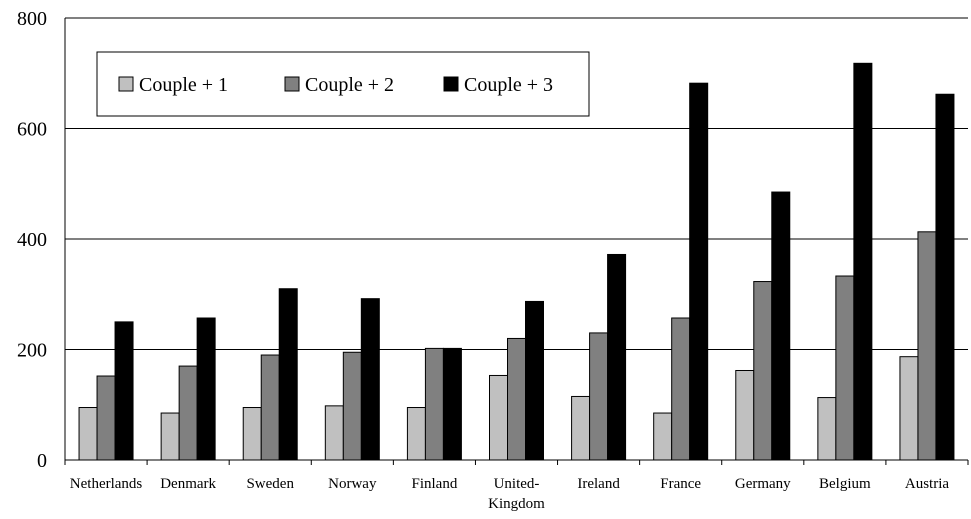 The image size is (971, 519). What do you see at coordinates (508, 85) in the screenshot?
I see `legend-label: Couple + 3` at bounding box center [508, 85].